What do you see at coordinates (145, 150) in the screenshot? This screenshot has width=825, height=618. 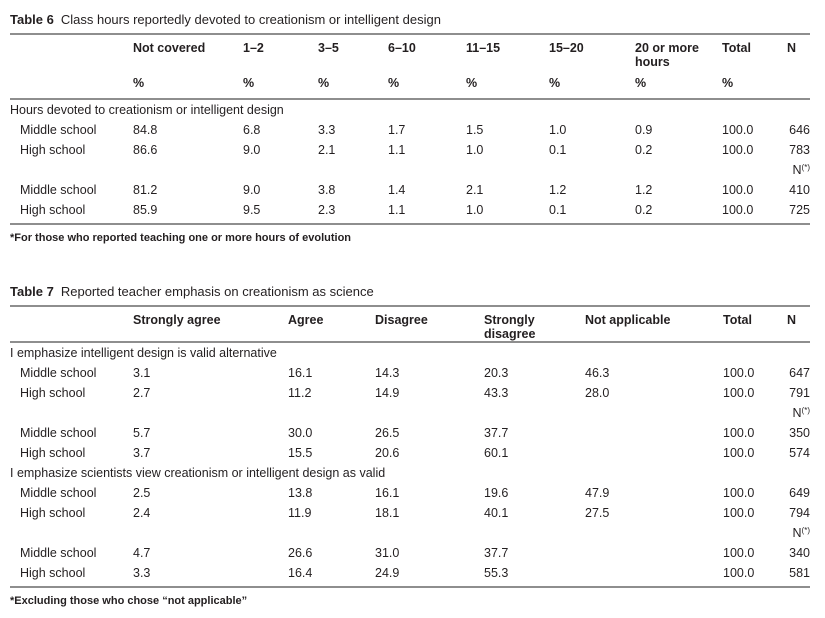 I see `cell: 86.6` at bounding box center [145, 150].